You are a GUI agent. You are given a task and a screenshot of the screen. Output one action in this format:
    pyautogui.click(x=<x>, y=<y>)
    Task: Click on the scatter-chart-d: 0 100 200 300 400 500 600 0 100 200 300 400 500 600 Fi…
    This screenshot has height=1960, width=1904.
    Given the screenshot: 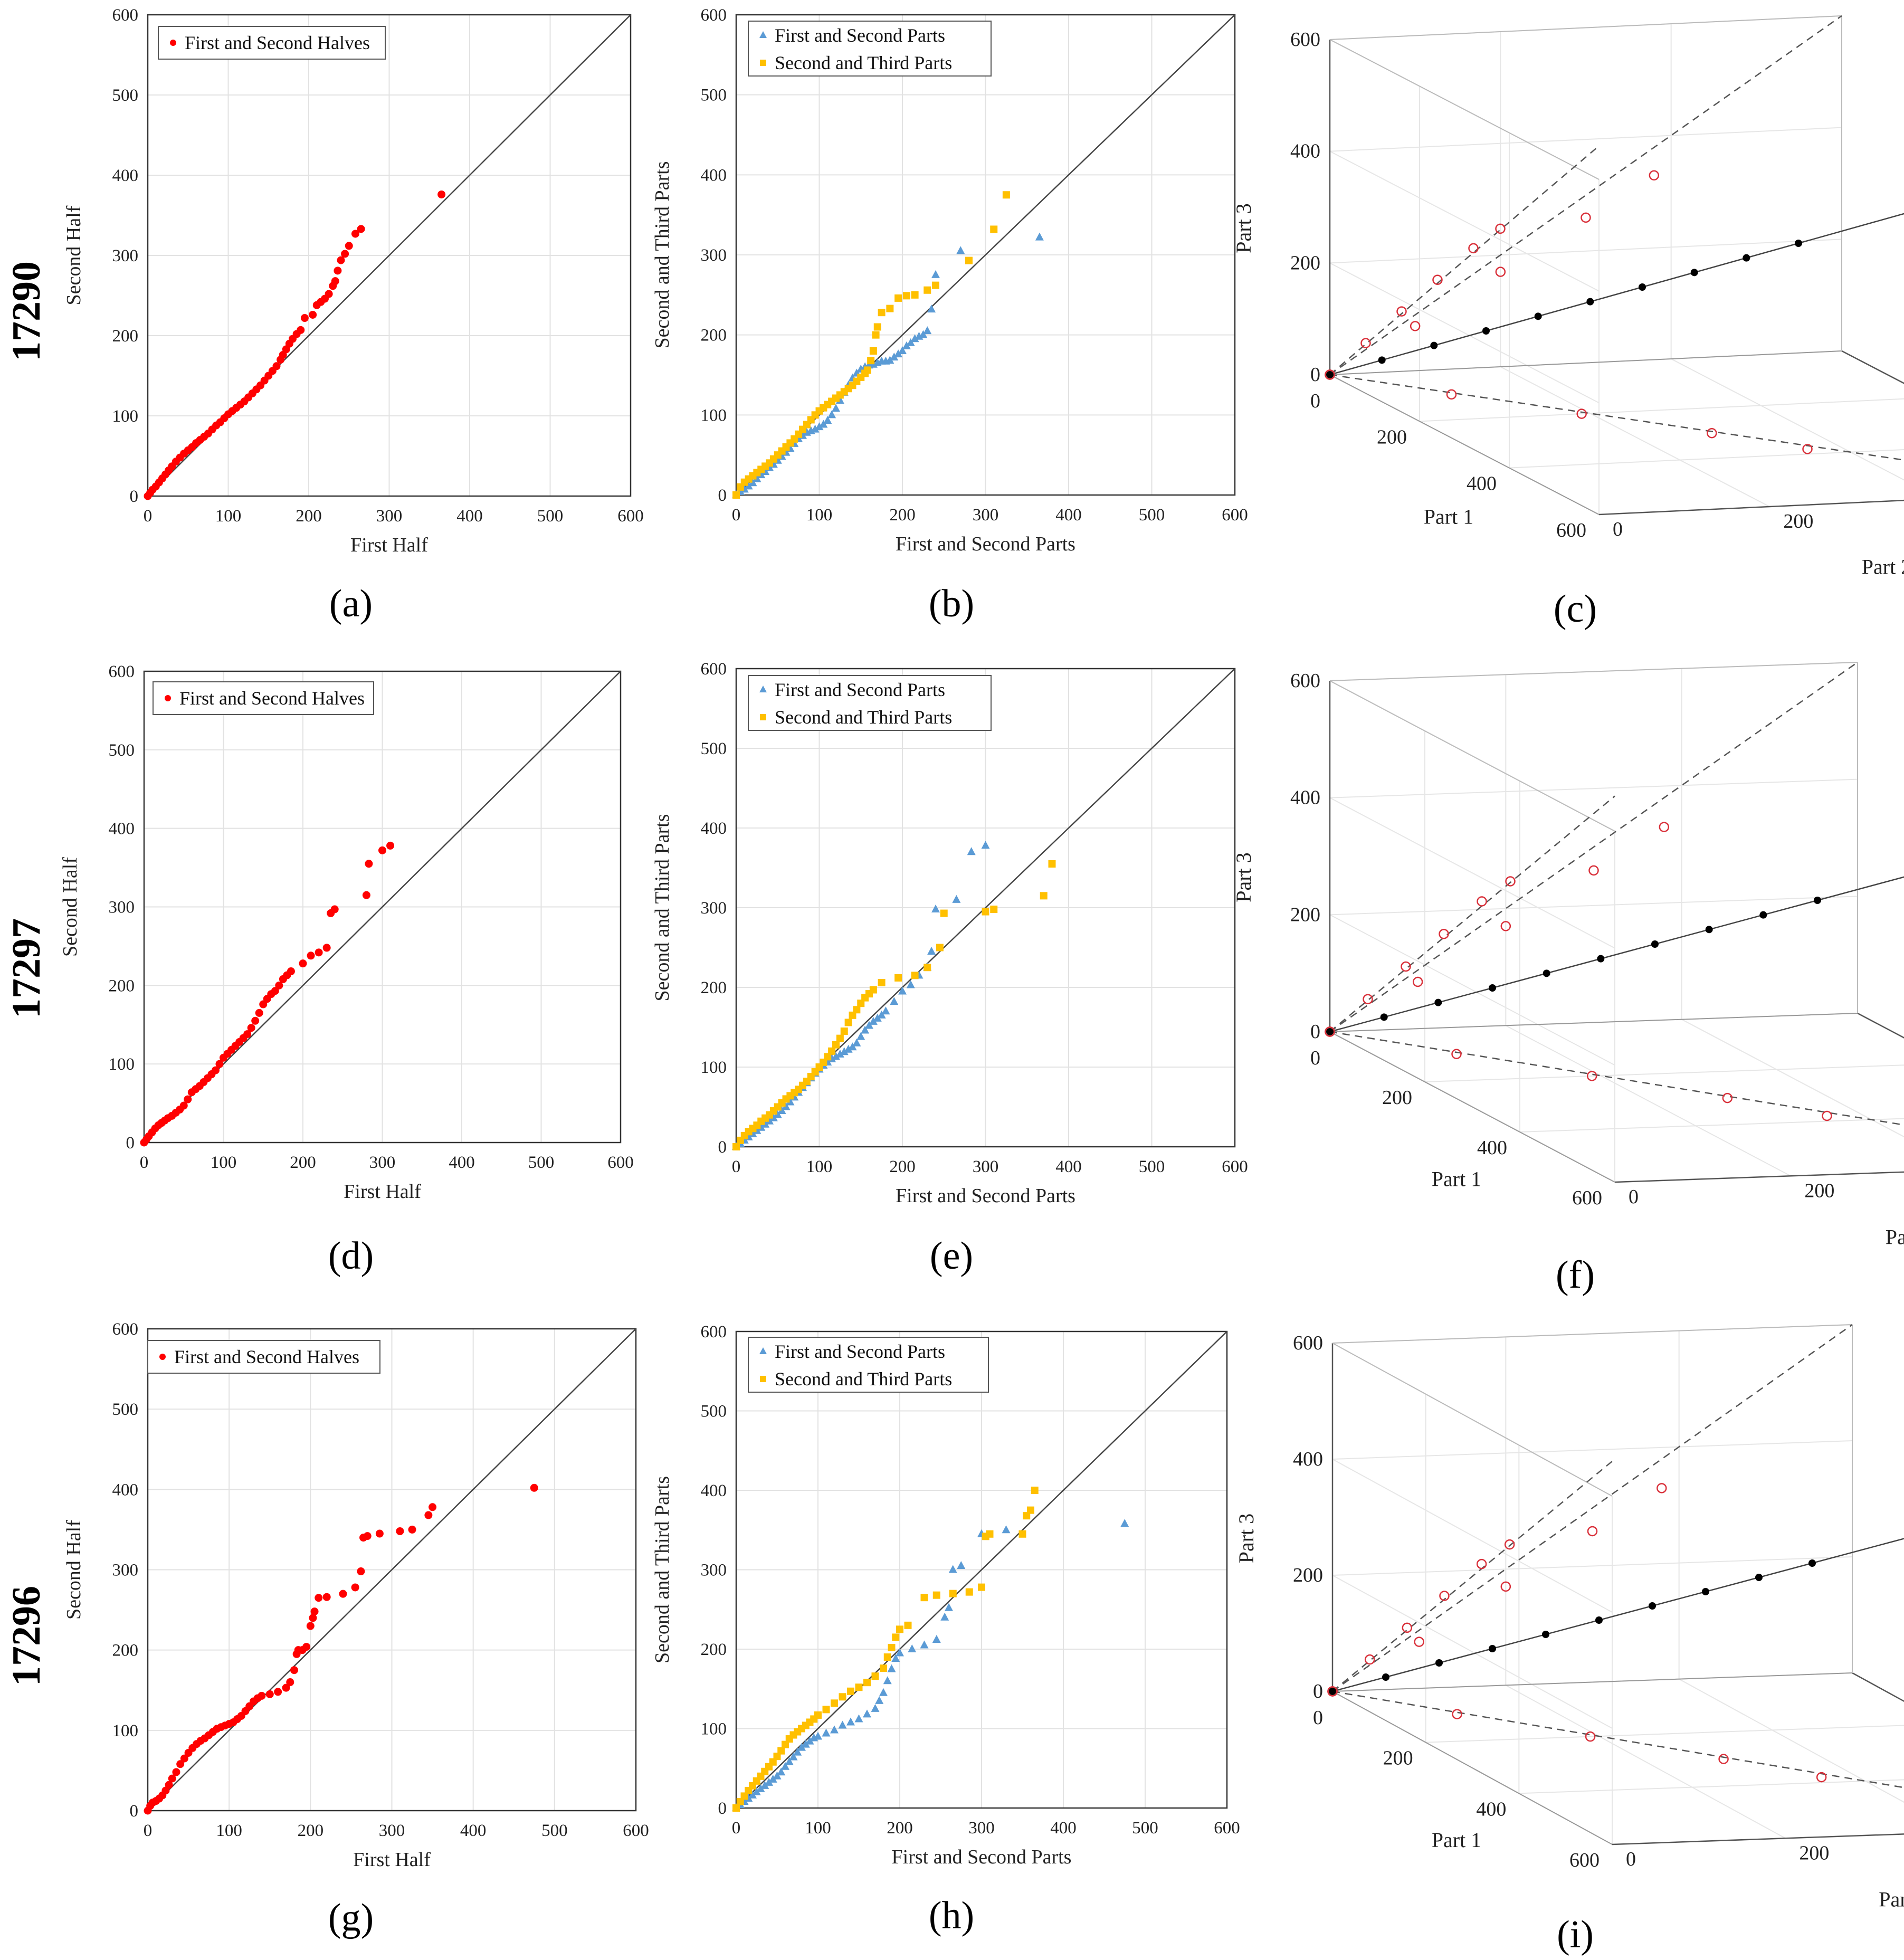 What is the action you would take?
    pyautogui.click(x=346, y=932)
    